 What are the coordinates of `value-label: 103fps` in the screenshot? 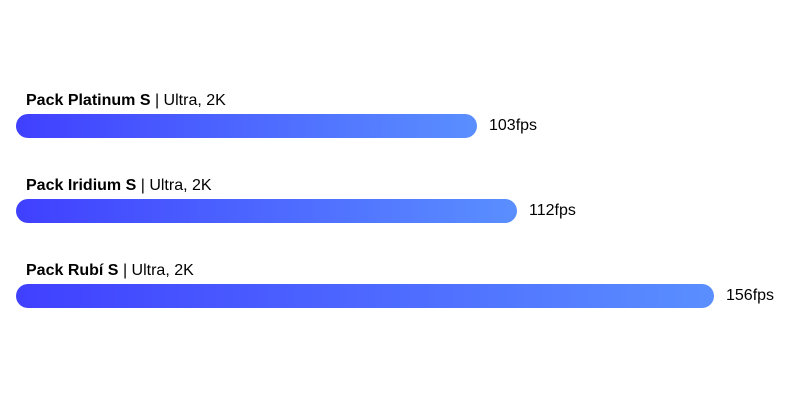 It's located at (513, 125).